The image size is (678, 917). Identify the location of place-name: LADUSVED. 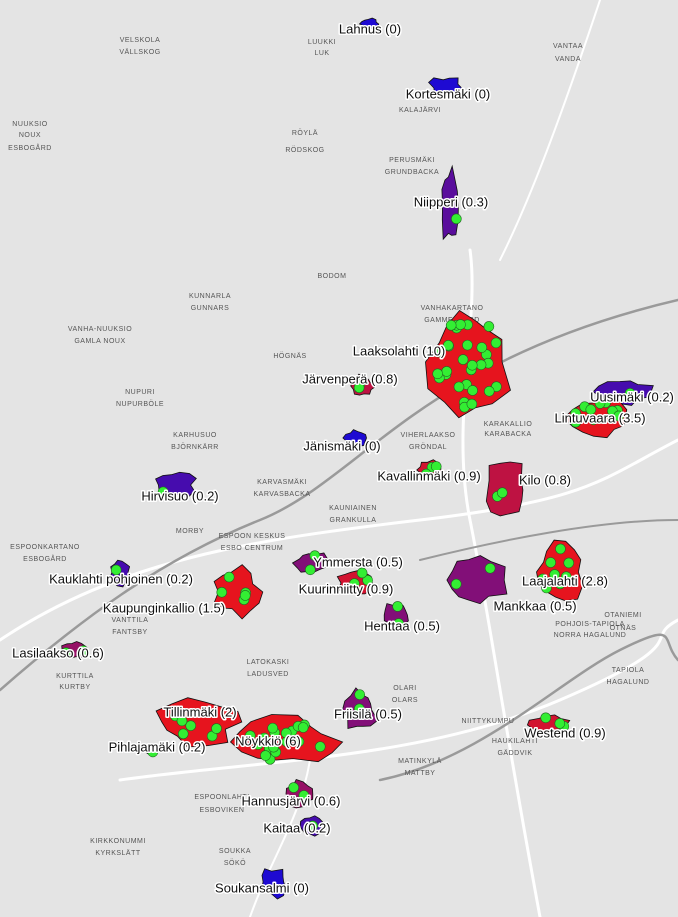
(268, 674).